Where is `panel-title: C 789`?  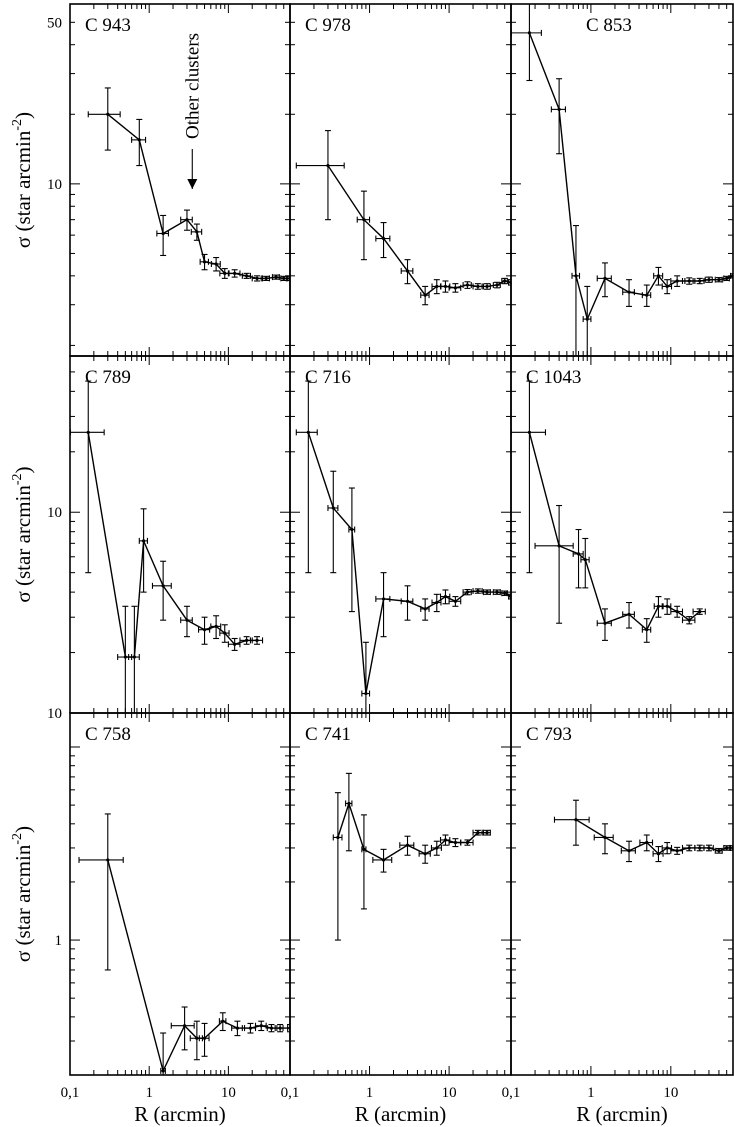 panel-title: C 789 is located at coordinates (108, 377).